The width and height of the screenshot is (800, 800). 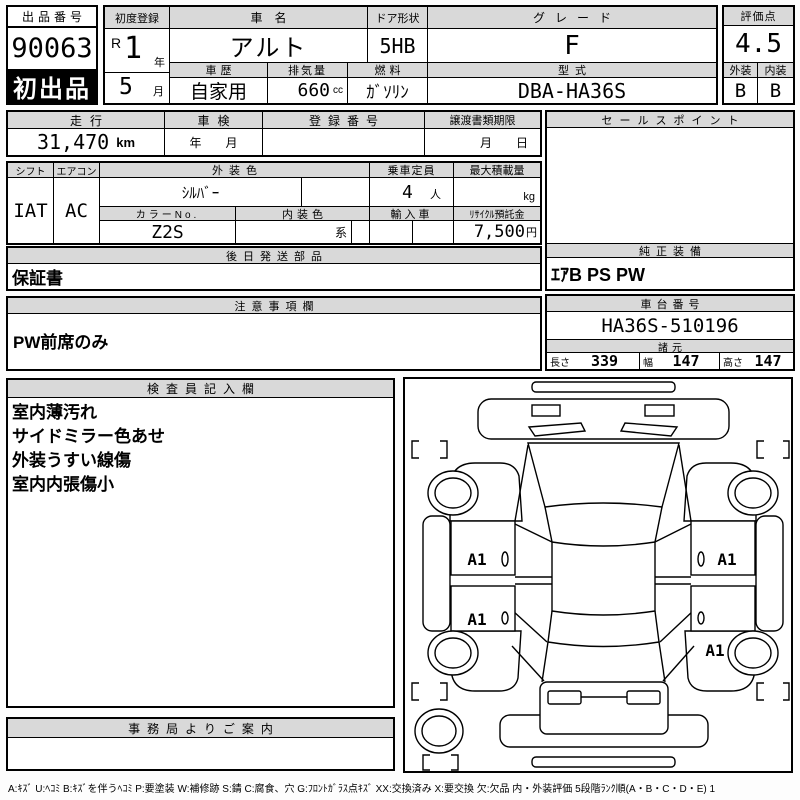 I want to click on windshield, so click(x=603, y=475).